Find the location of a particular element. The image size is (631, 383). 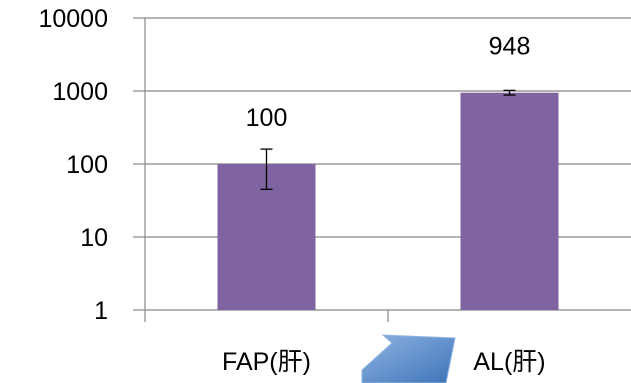

arrow-icon is located at coordinates (408, 358).